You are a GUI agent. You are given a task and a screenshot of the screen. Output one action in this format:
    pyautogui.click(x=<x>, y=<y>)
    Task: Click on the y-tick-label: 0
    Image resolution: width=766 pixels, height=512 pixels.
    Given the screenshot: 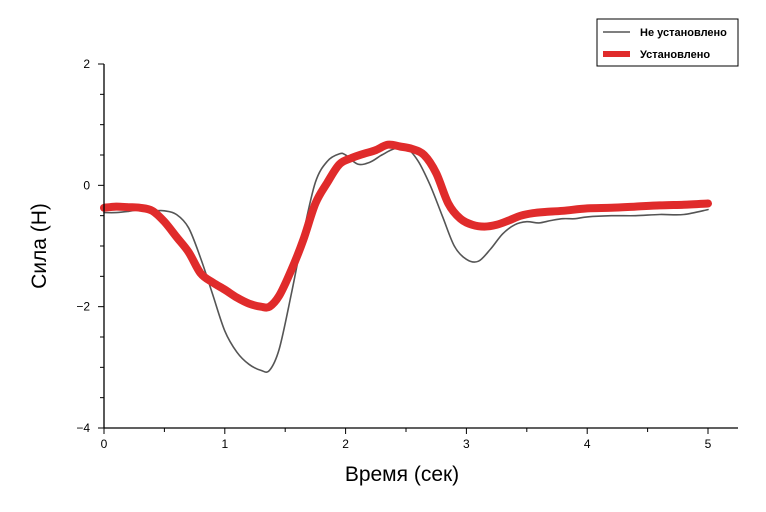 What is the action you would take?
    pyautogui.click(x=86, y=185)
    